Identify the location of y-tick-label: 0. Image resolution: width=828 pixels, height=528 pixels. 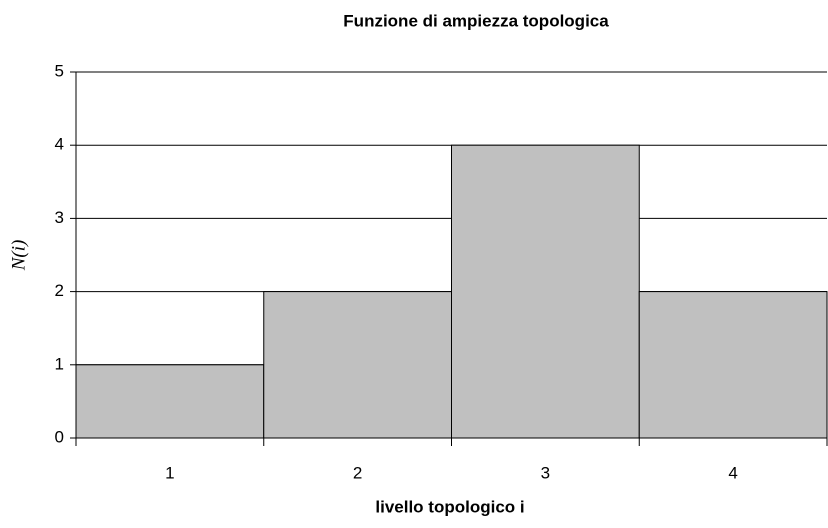
(59, 436).